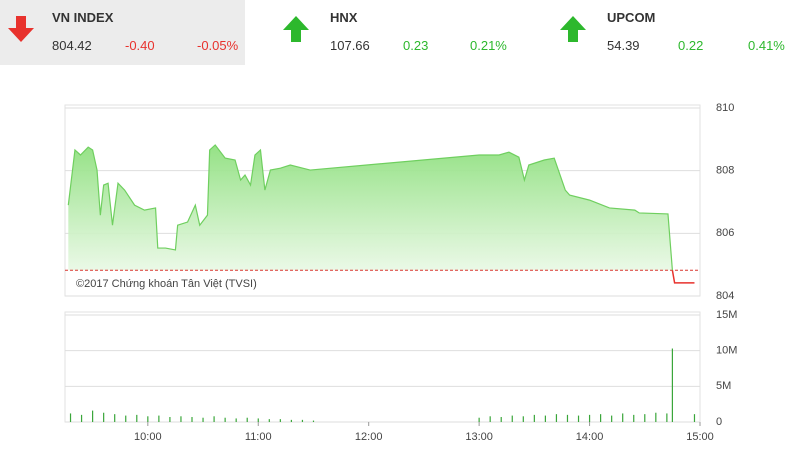  I want to click on index-change: -0.40, so click(140, 45).